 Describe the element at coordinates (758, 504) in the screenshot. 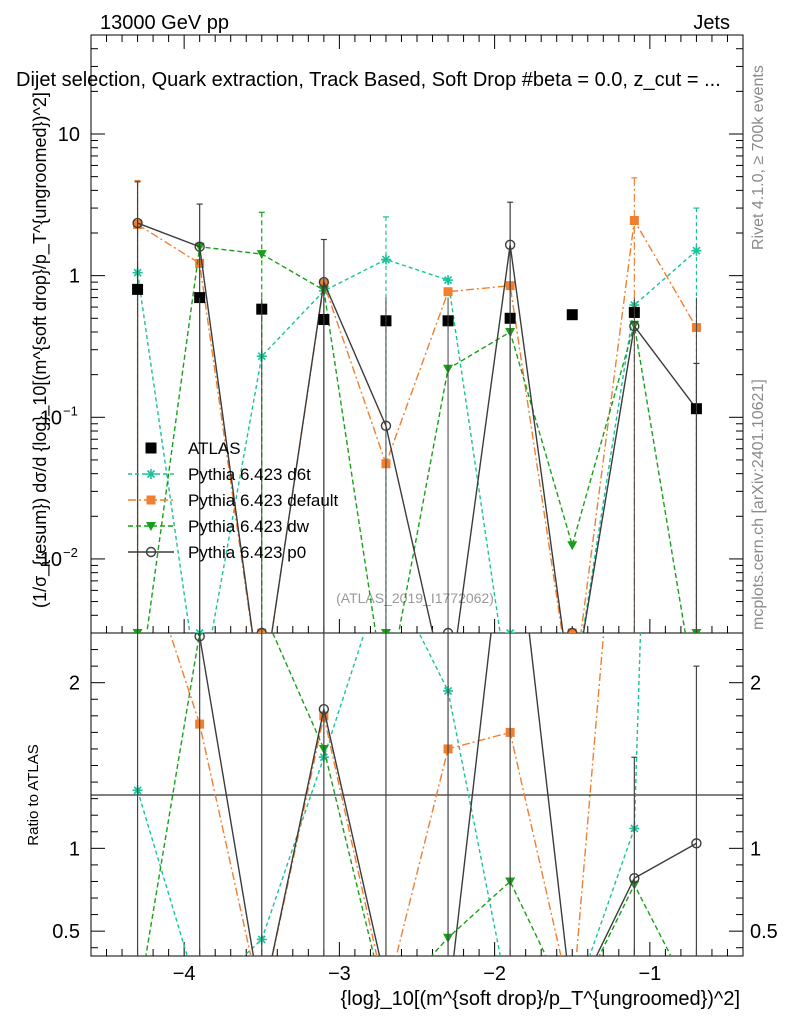

I see `mcplots-label: mcplots.cern.ch [arXiv:2401.10621]` at that location.